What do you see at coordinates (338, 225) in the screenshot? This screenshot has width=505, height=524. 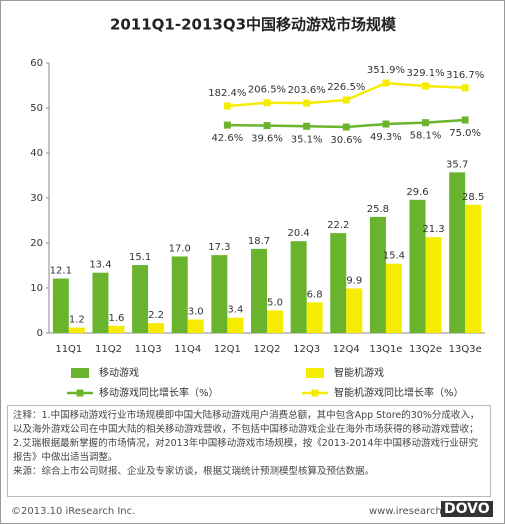 I see `data-label: 22.2` at bounding box center [338, 225].